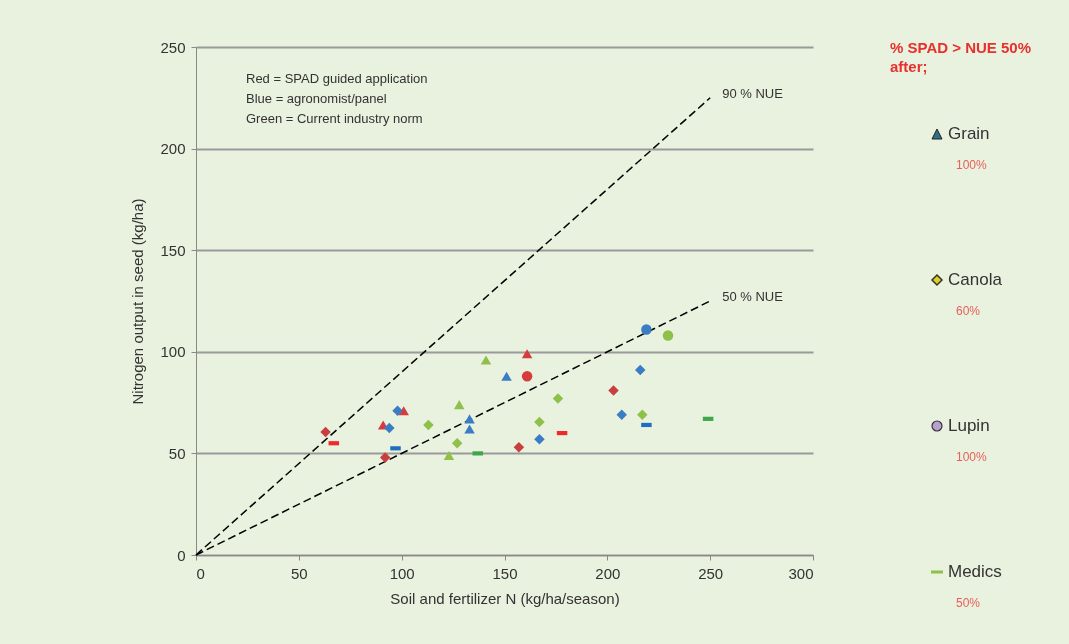 This screenshot has width=1069, height=644. I want to click on x-tick-label: 100, so click(402, 573).